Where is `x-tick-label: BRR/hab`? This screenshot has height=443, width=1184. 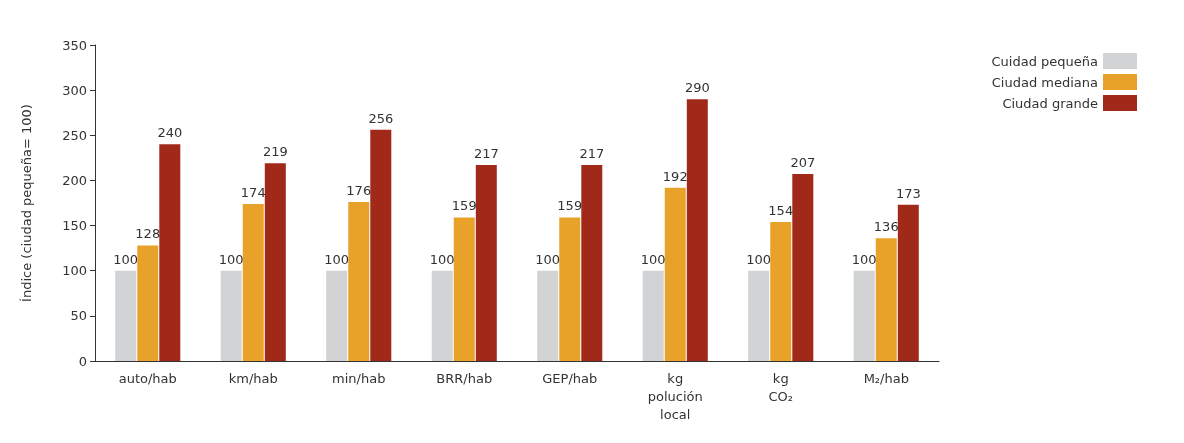 x-tick-label: BRR/hab is located at coordinates (464, 378).